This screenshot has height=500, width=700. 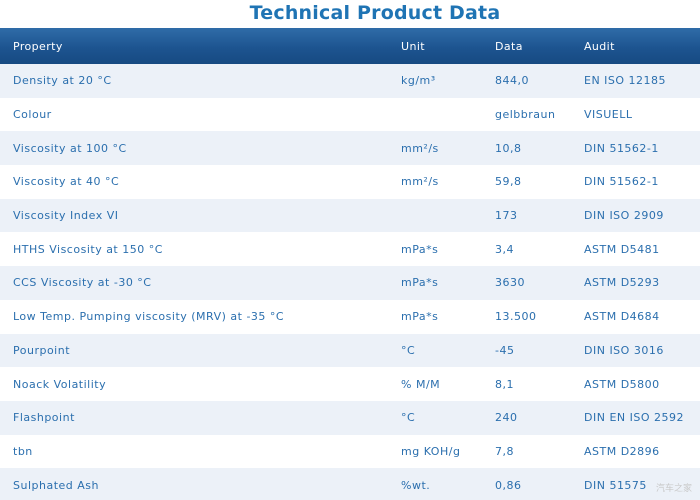 What do you see at coordinates (350, 46) in the screenshot?
I see `table-header: Property Unit Data Audit` at bounding box center [350, 46].